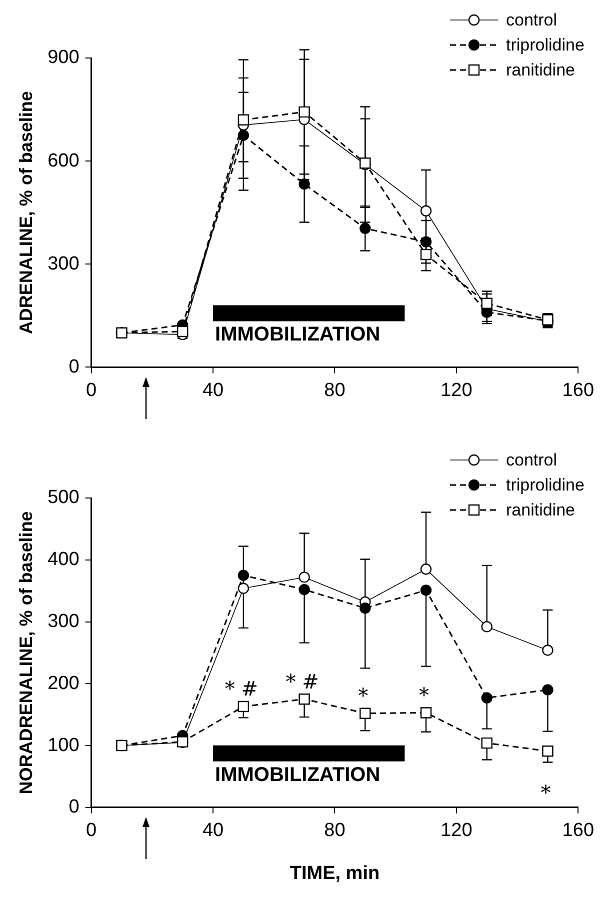 Image resolution: width=608 pixels, height=901 pixels. Describe the element at coordinates (64, 497) in the screenshot. I see `y-tick-label: 500` at that location.